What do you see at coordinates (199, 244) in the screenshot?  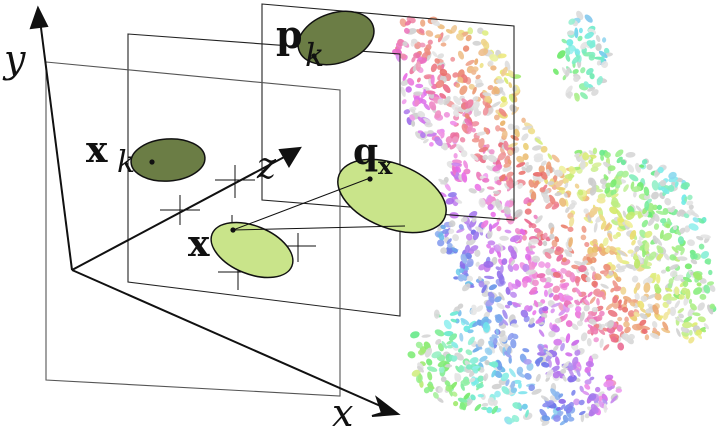 I see `label-x: x` at bounding box center [199, 244].